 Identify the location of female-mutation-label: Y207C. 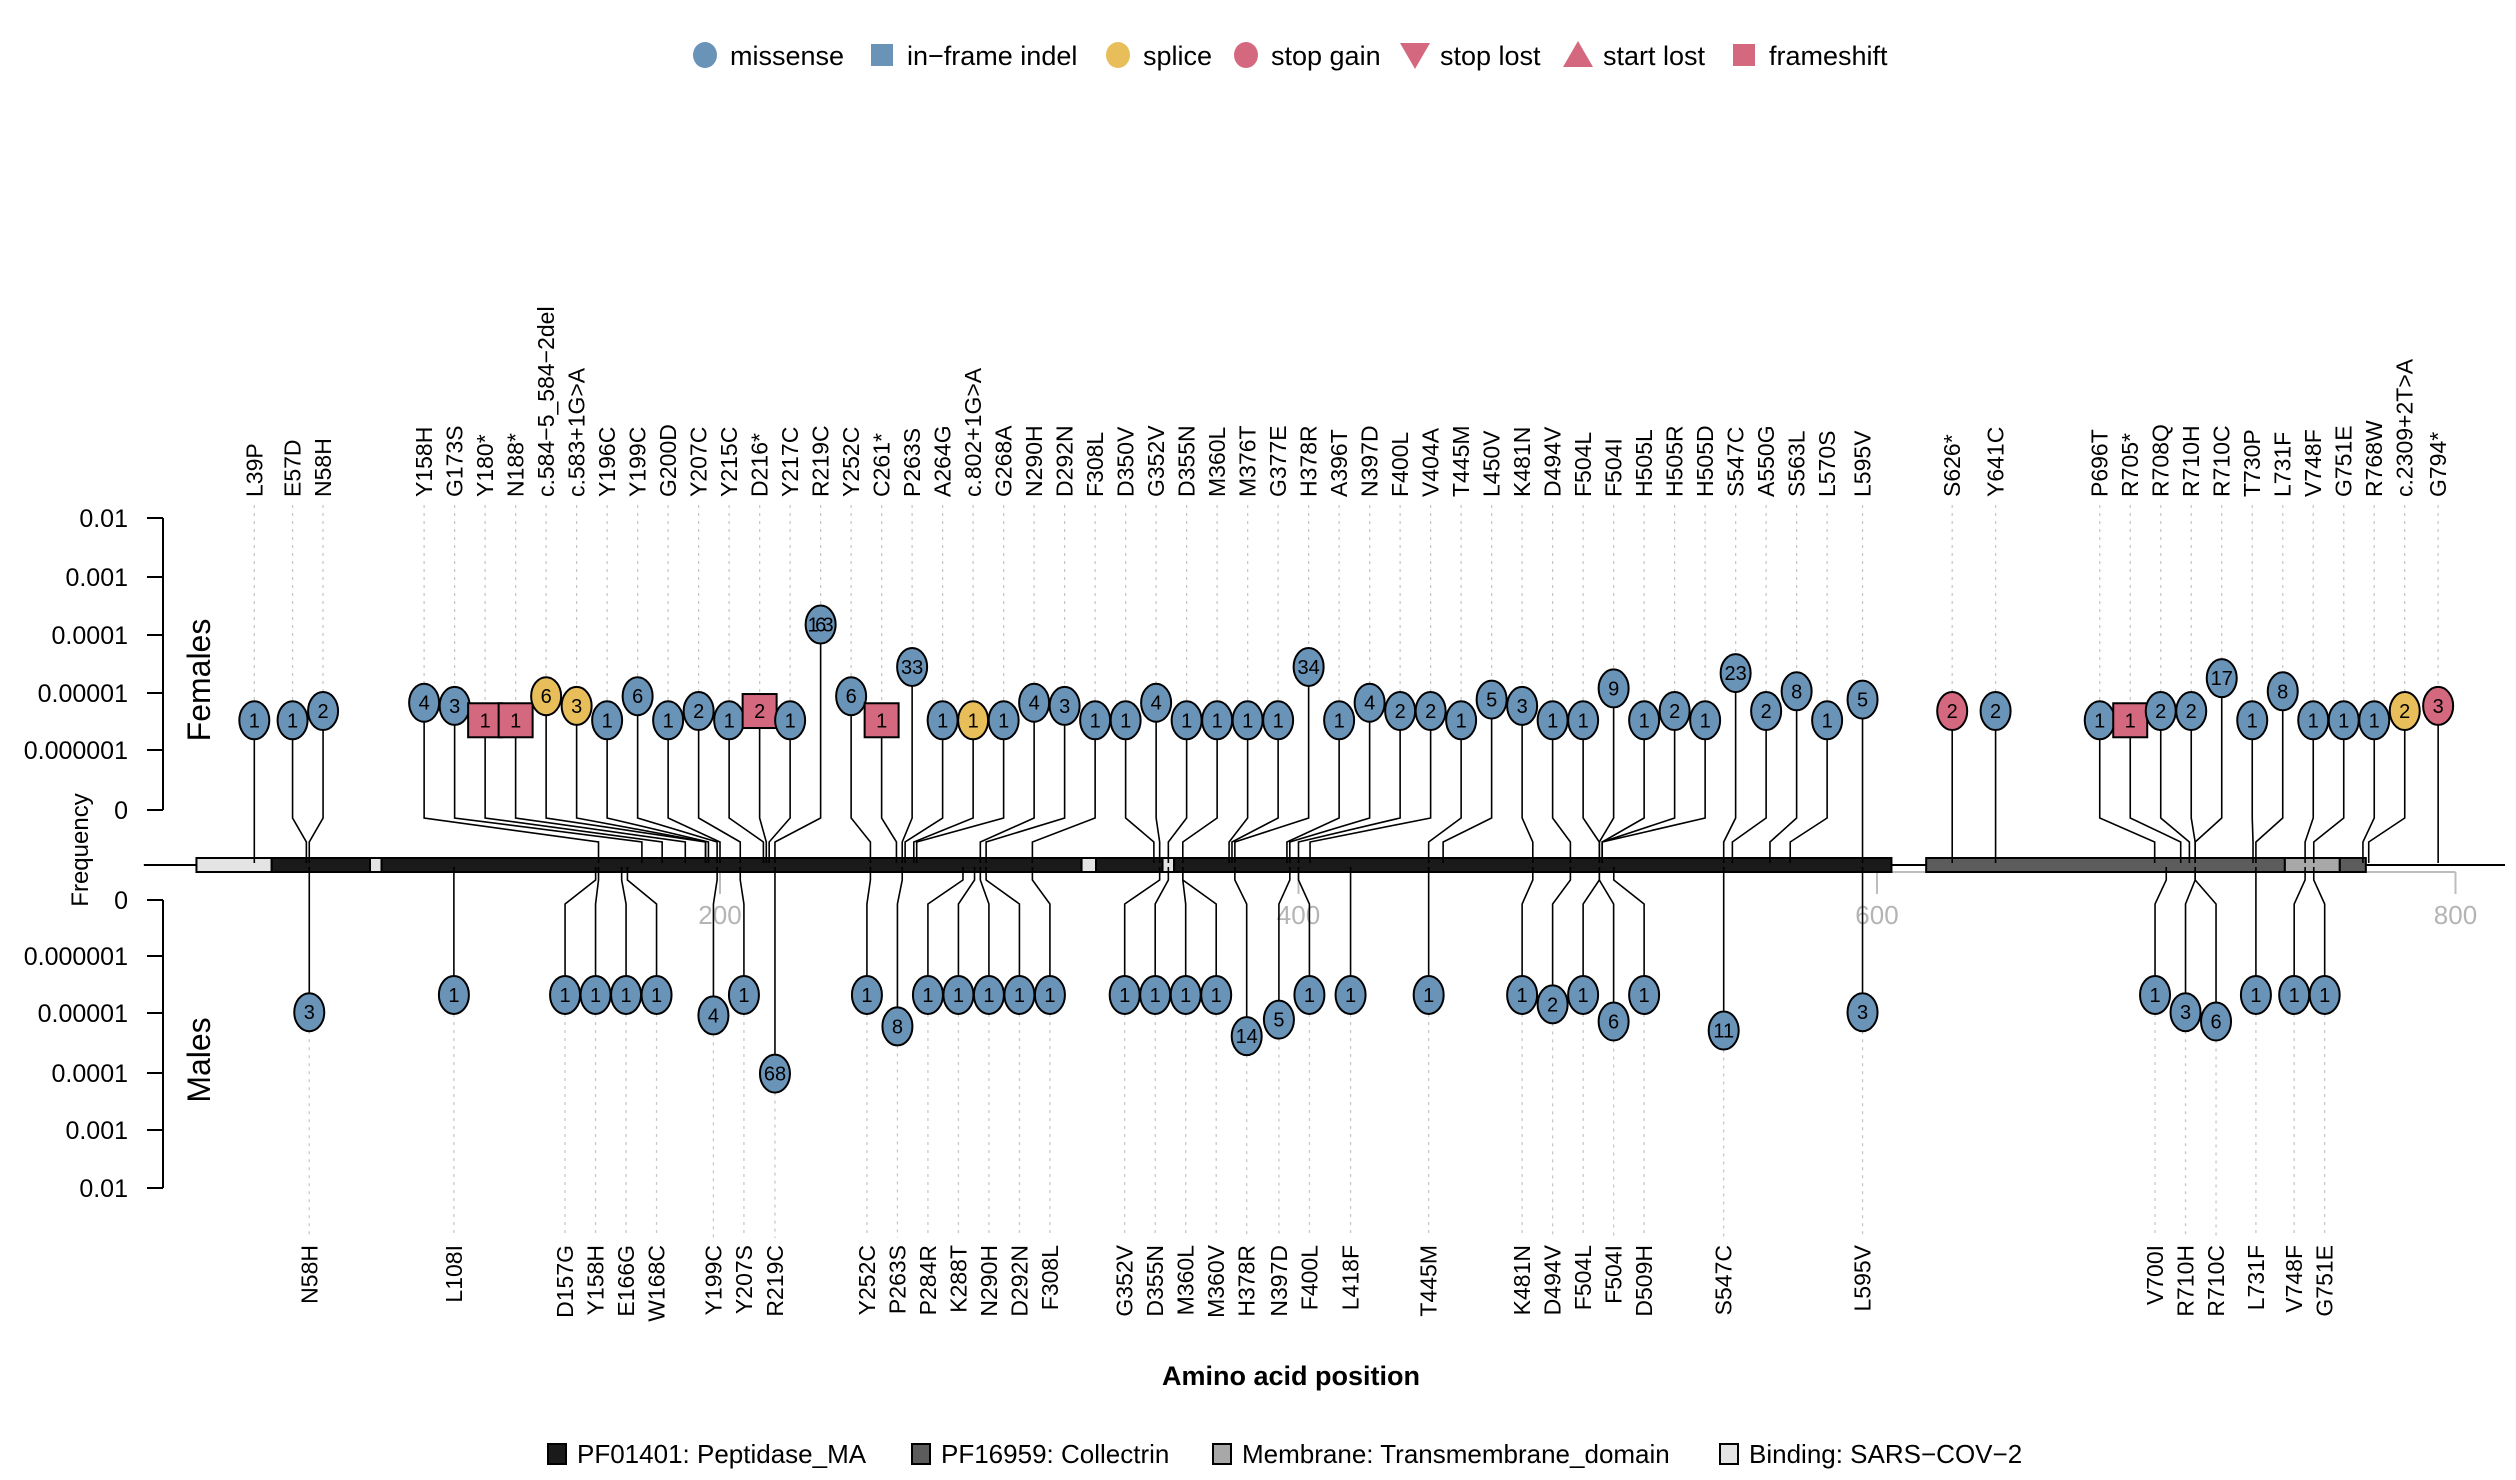
(699, 462).